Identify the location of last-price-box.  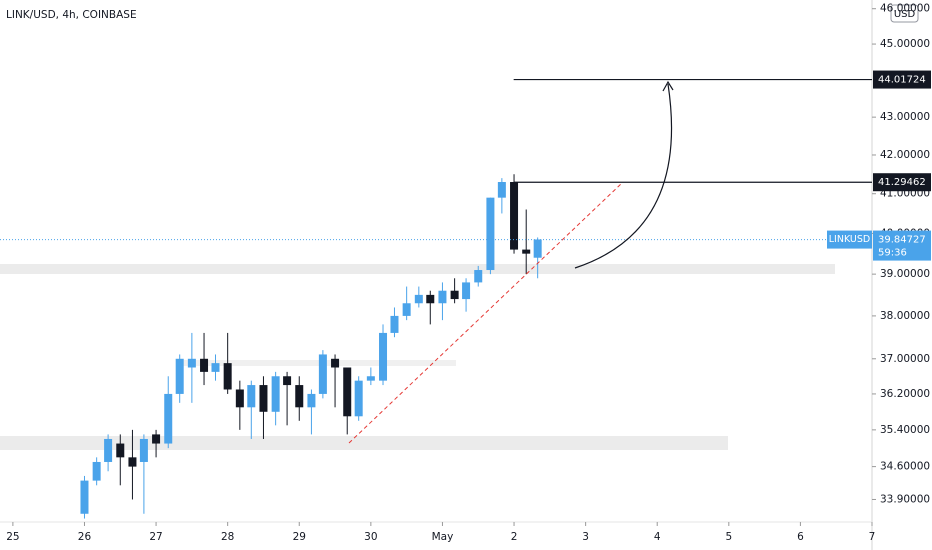
(902, 245).